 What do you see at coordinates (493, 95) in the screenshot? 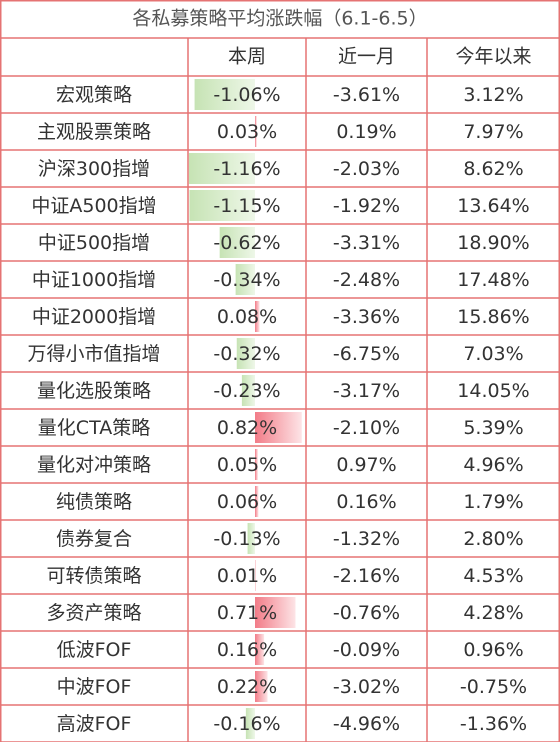
I see `ytd-value: 3.12%` at bounding box center [493, 95].